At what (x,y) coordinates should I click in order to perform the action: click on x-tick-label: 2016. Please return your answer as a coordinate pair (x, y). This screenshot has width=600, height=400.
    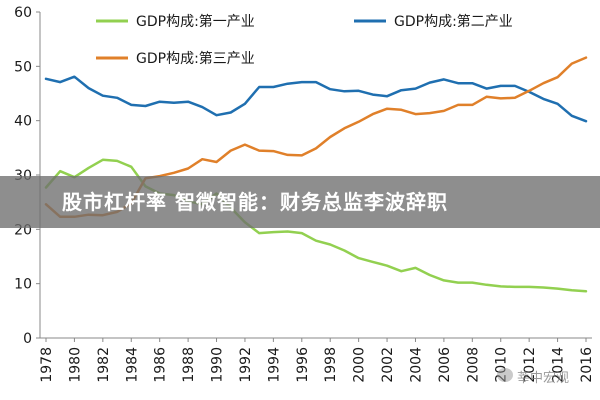
    Looking at the image, I should click on (587, 365).